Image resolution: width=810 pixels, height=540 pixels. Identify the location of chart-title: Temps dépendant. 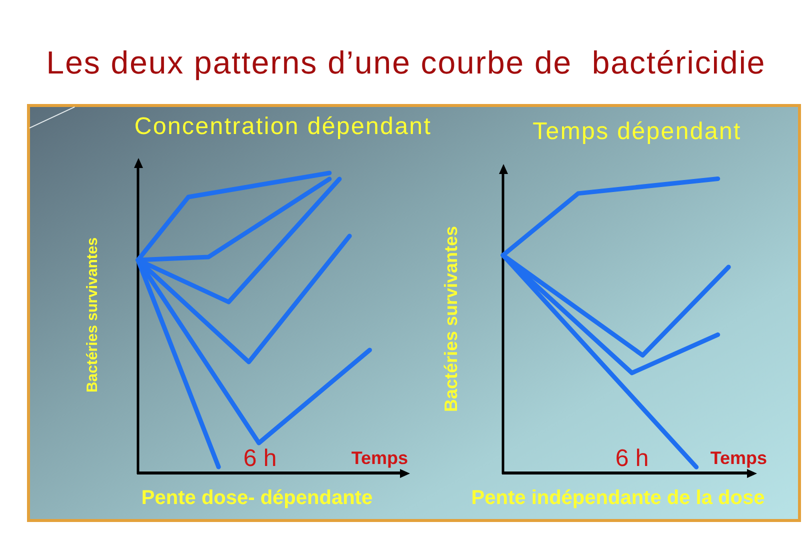
(637, 132).